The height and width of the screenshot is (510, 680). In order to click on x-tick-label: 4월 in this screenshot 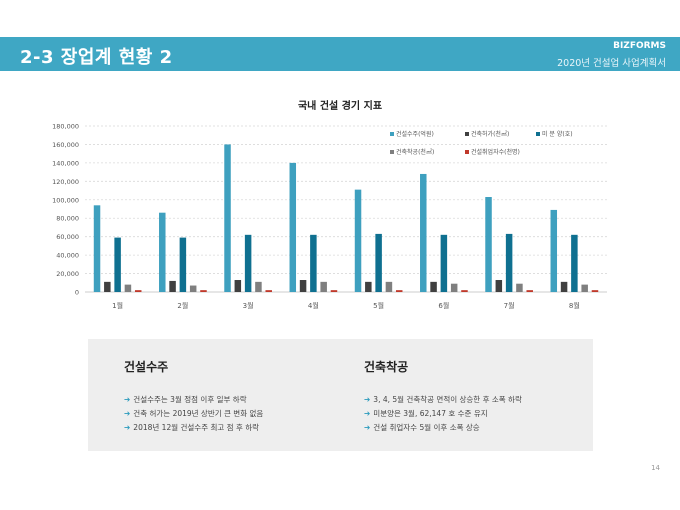, I will do `click(313, 305)`.